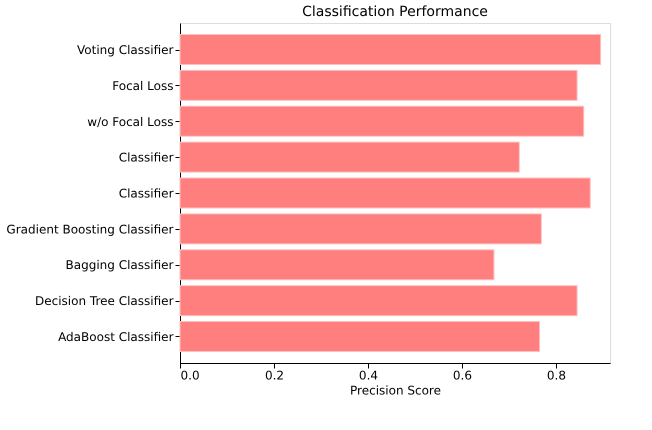  Describe the element at coordinates (116, 337) in the screenshot. I see `y-tick-label: AdaBoost Classifier` at that location.